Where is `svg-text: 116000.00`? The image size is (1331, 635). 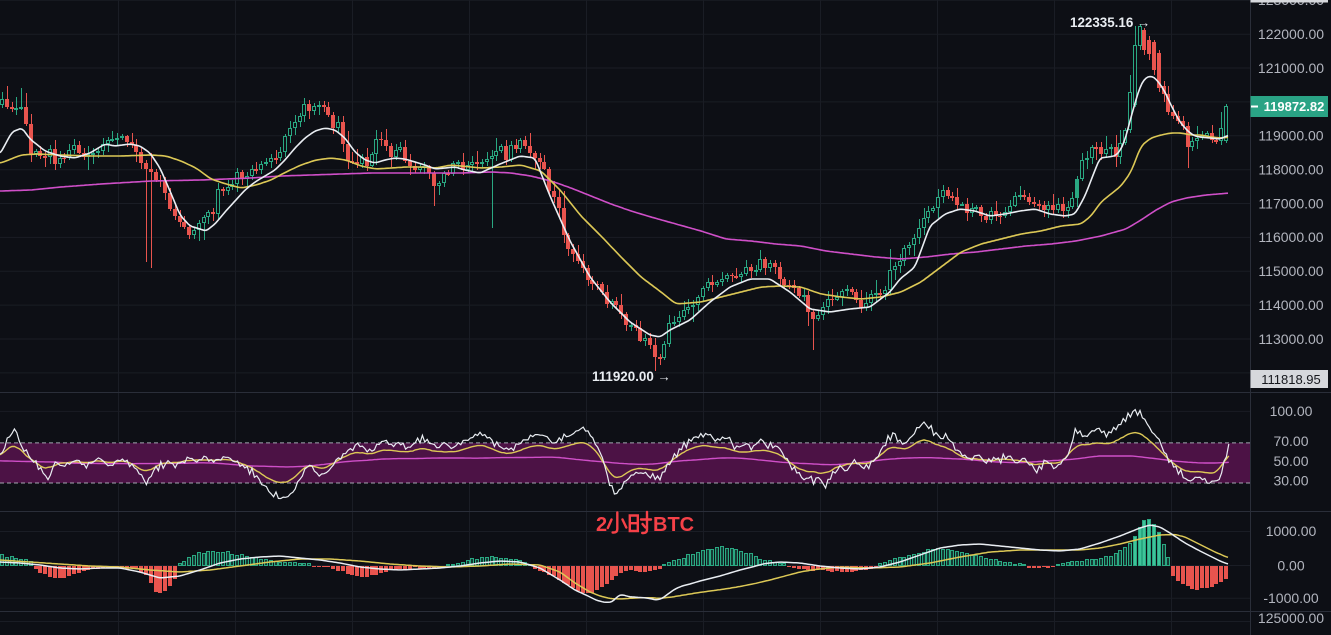
svg-text: 116000.00 is located at coordinates (1290, 237).